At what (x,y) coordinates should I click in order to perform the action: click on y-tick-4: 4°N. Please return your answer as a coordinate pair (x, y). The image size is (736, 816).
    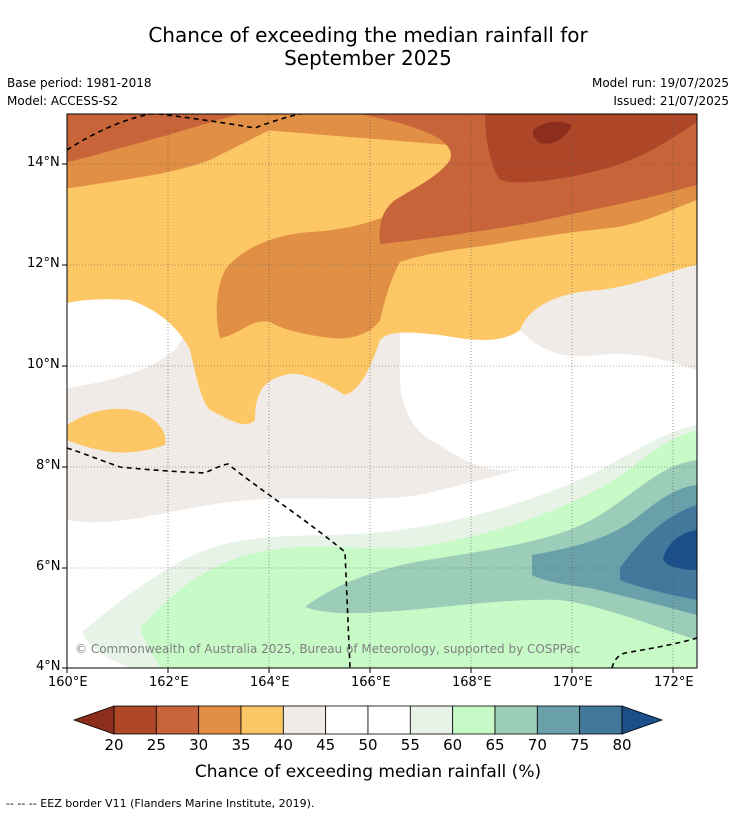
    Looking at the image, I should click on (48, 666).